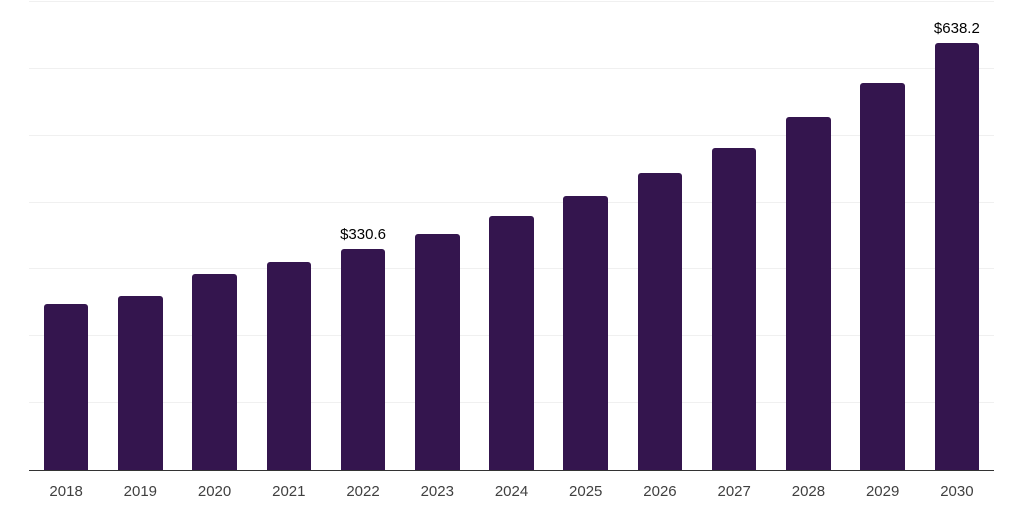  Describe the element at coordinates (734, 491) in the screenshot. I see `x-tick-2027: 2027` at that location.